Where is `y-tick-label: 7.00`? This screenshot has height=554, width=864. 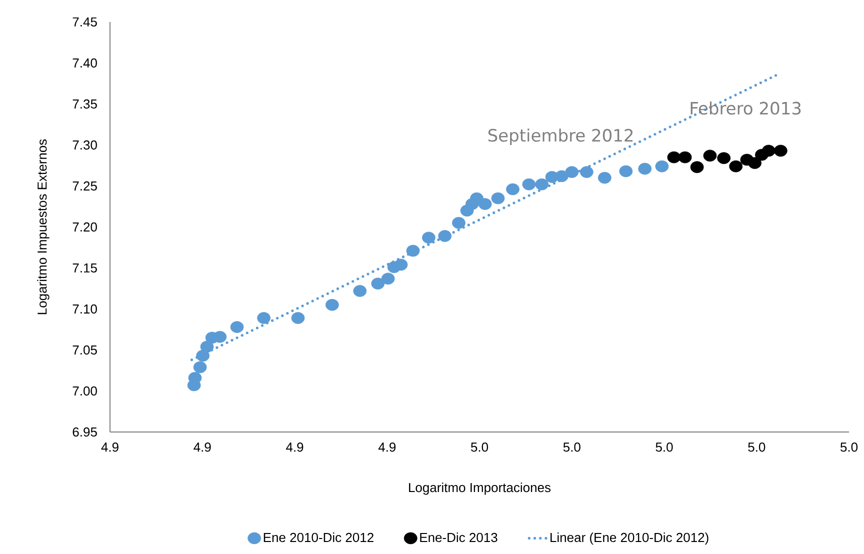
y-tick-label: 7.00 is located at coordinates (84, 391).